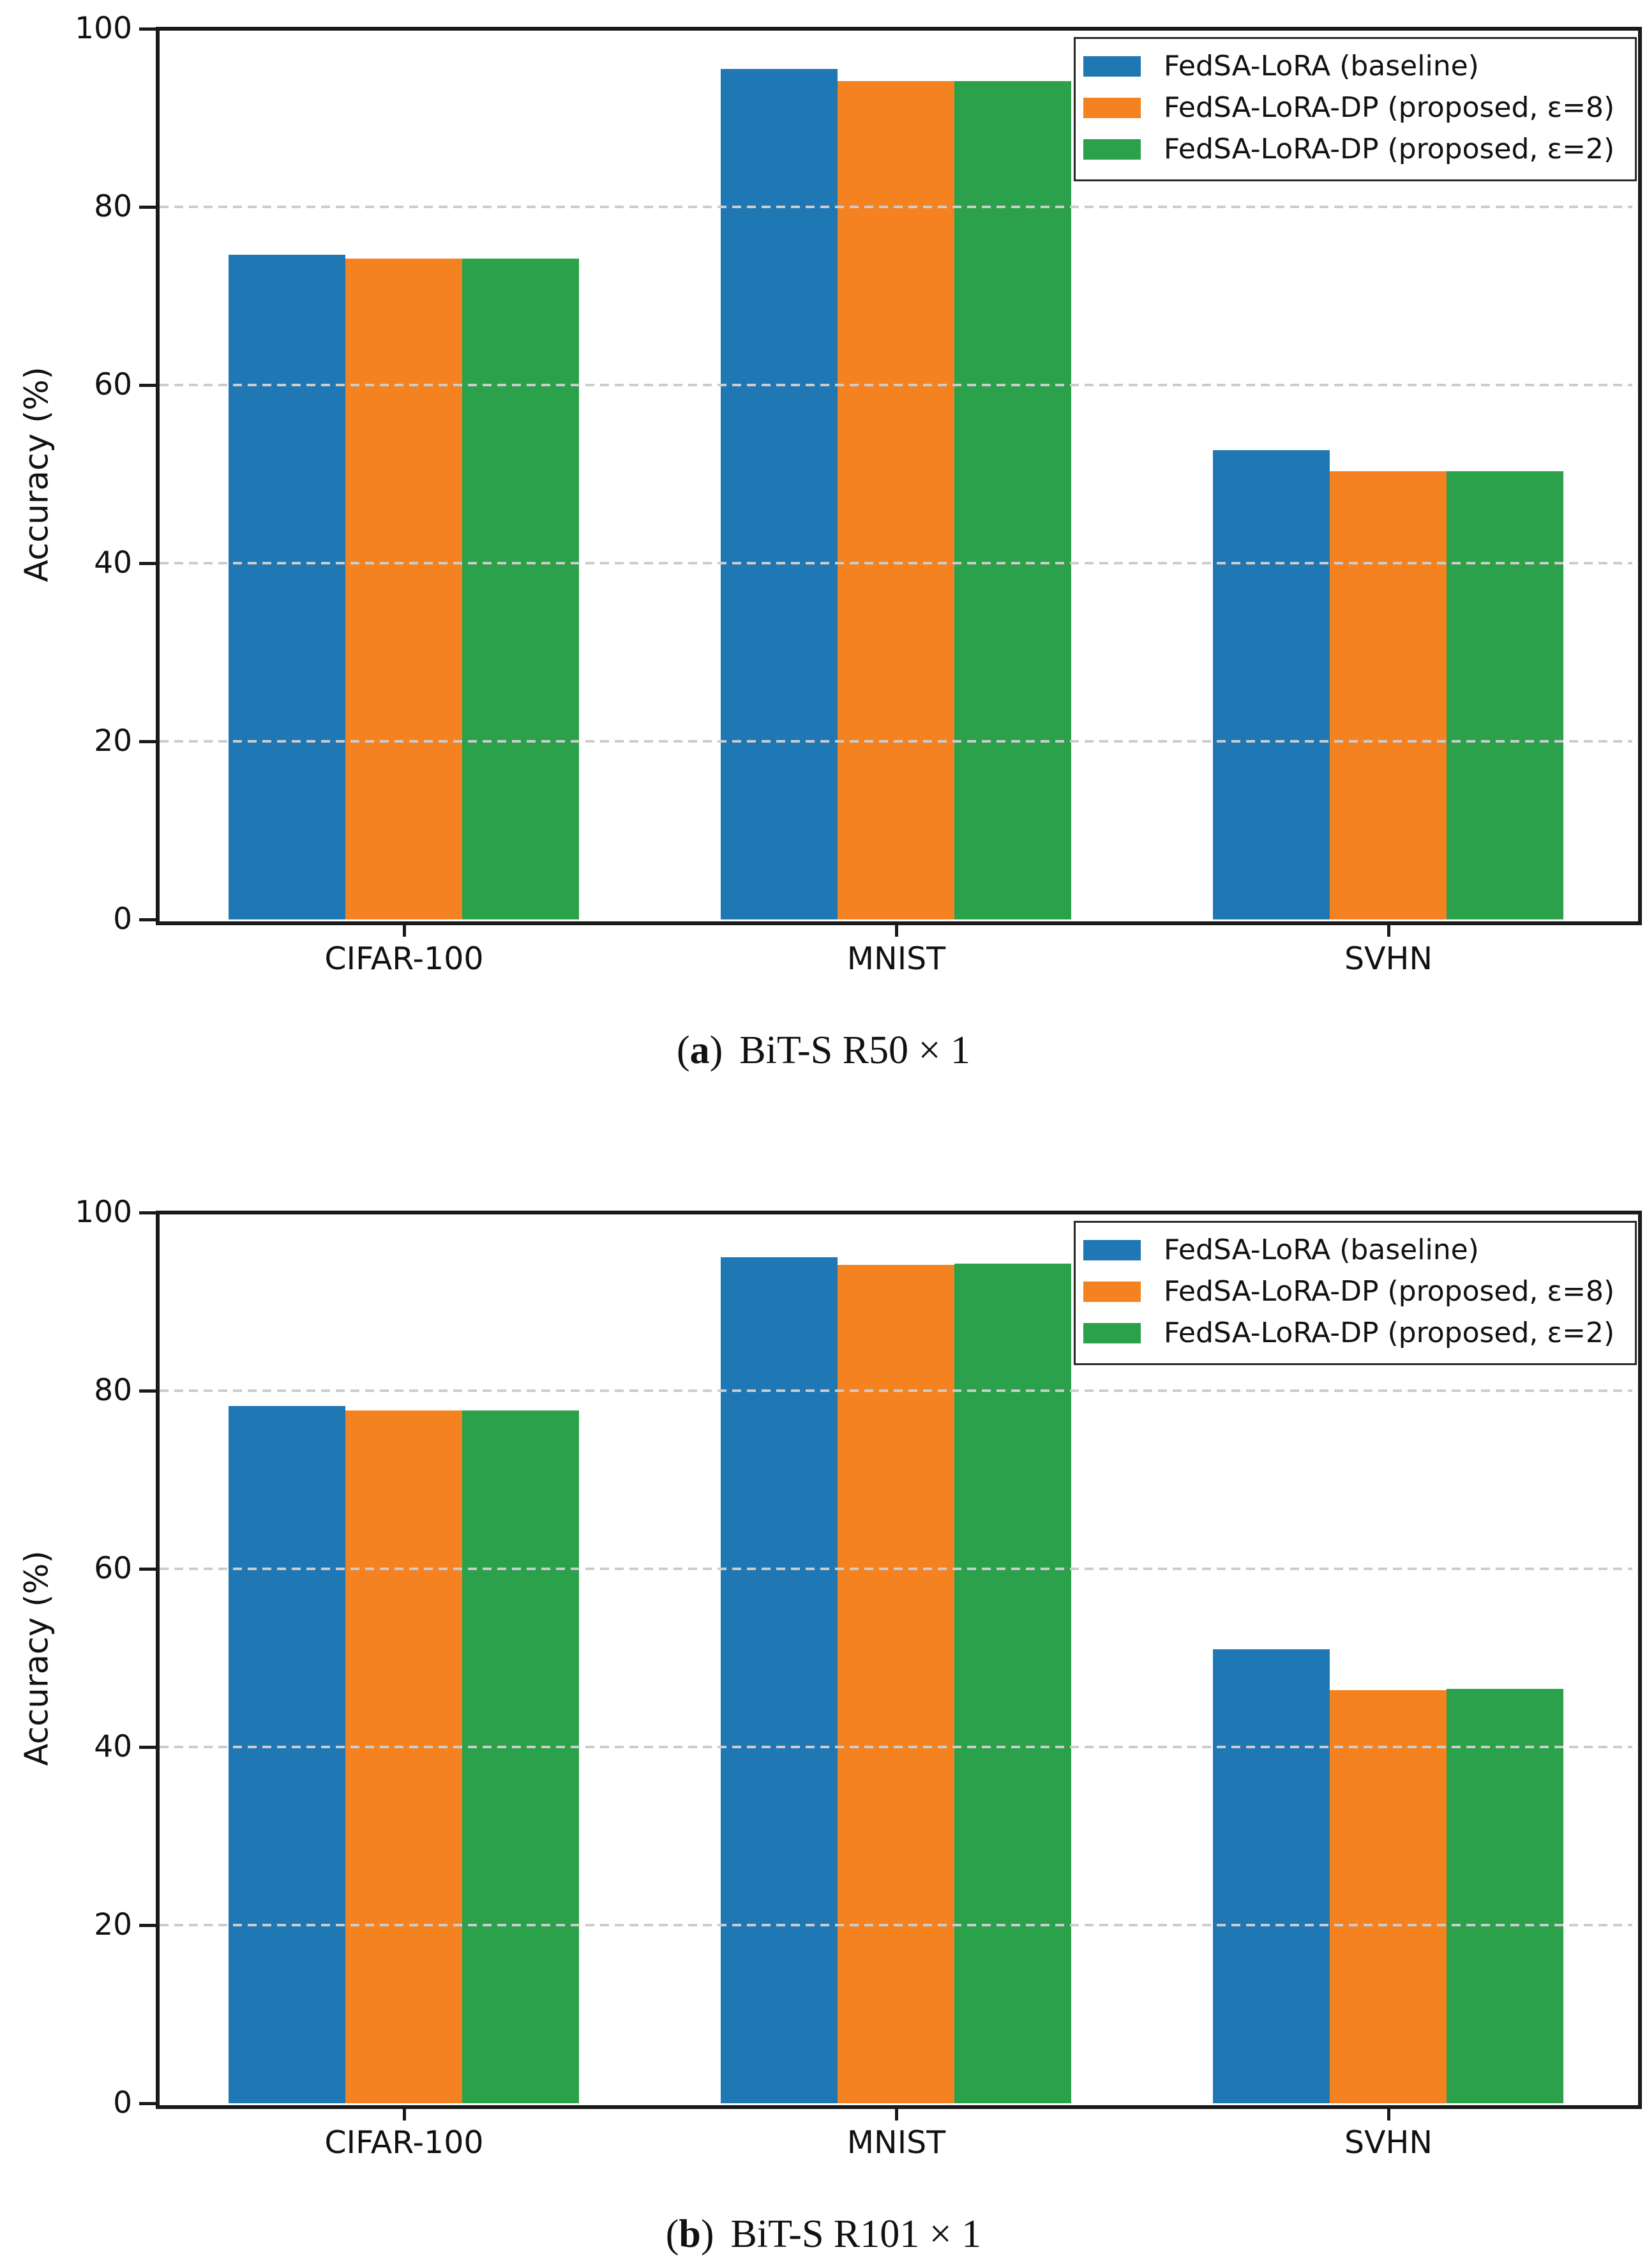 This screenshot has height=2268, width=1647. I want to click on caption-b-close: ), so click(707, 2234).